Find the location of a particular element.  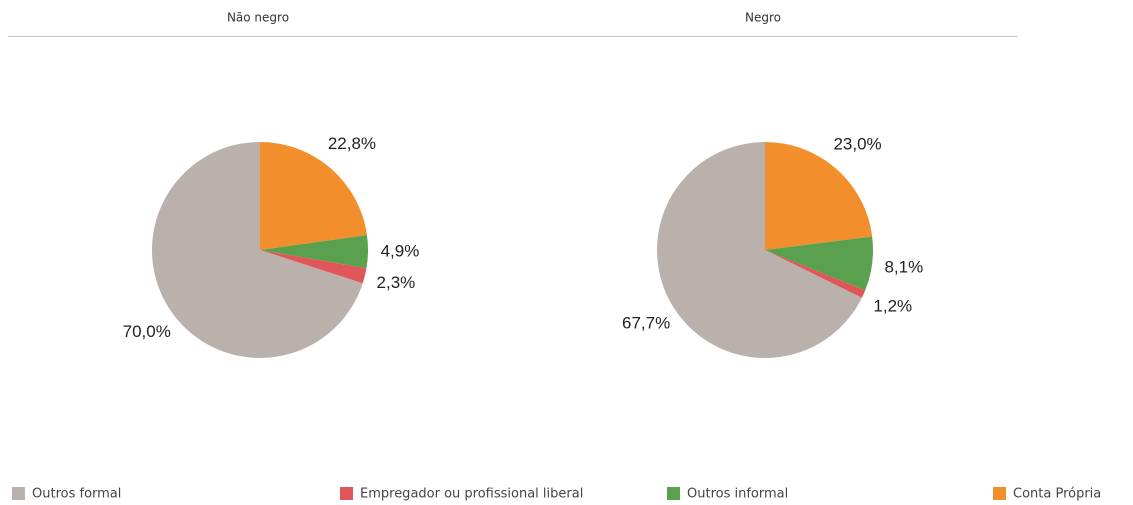

chart-title: Negro is located at coordinates (763, 18).